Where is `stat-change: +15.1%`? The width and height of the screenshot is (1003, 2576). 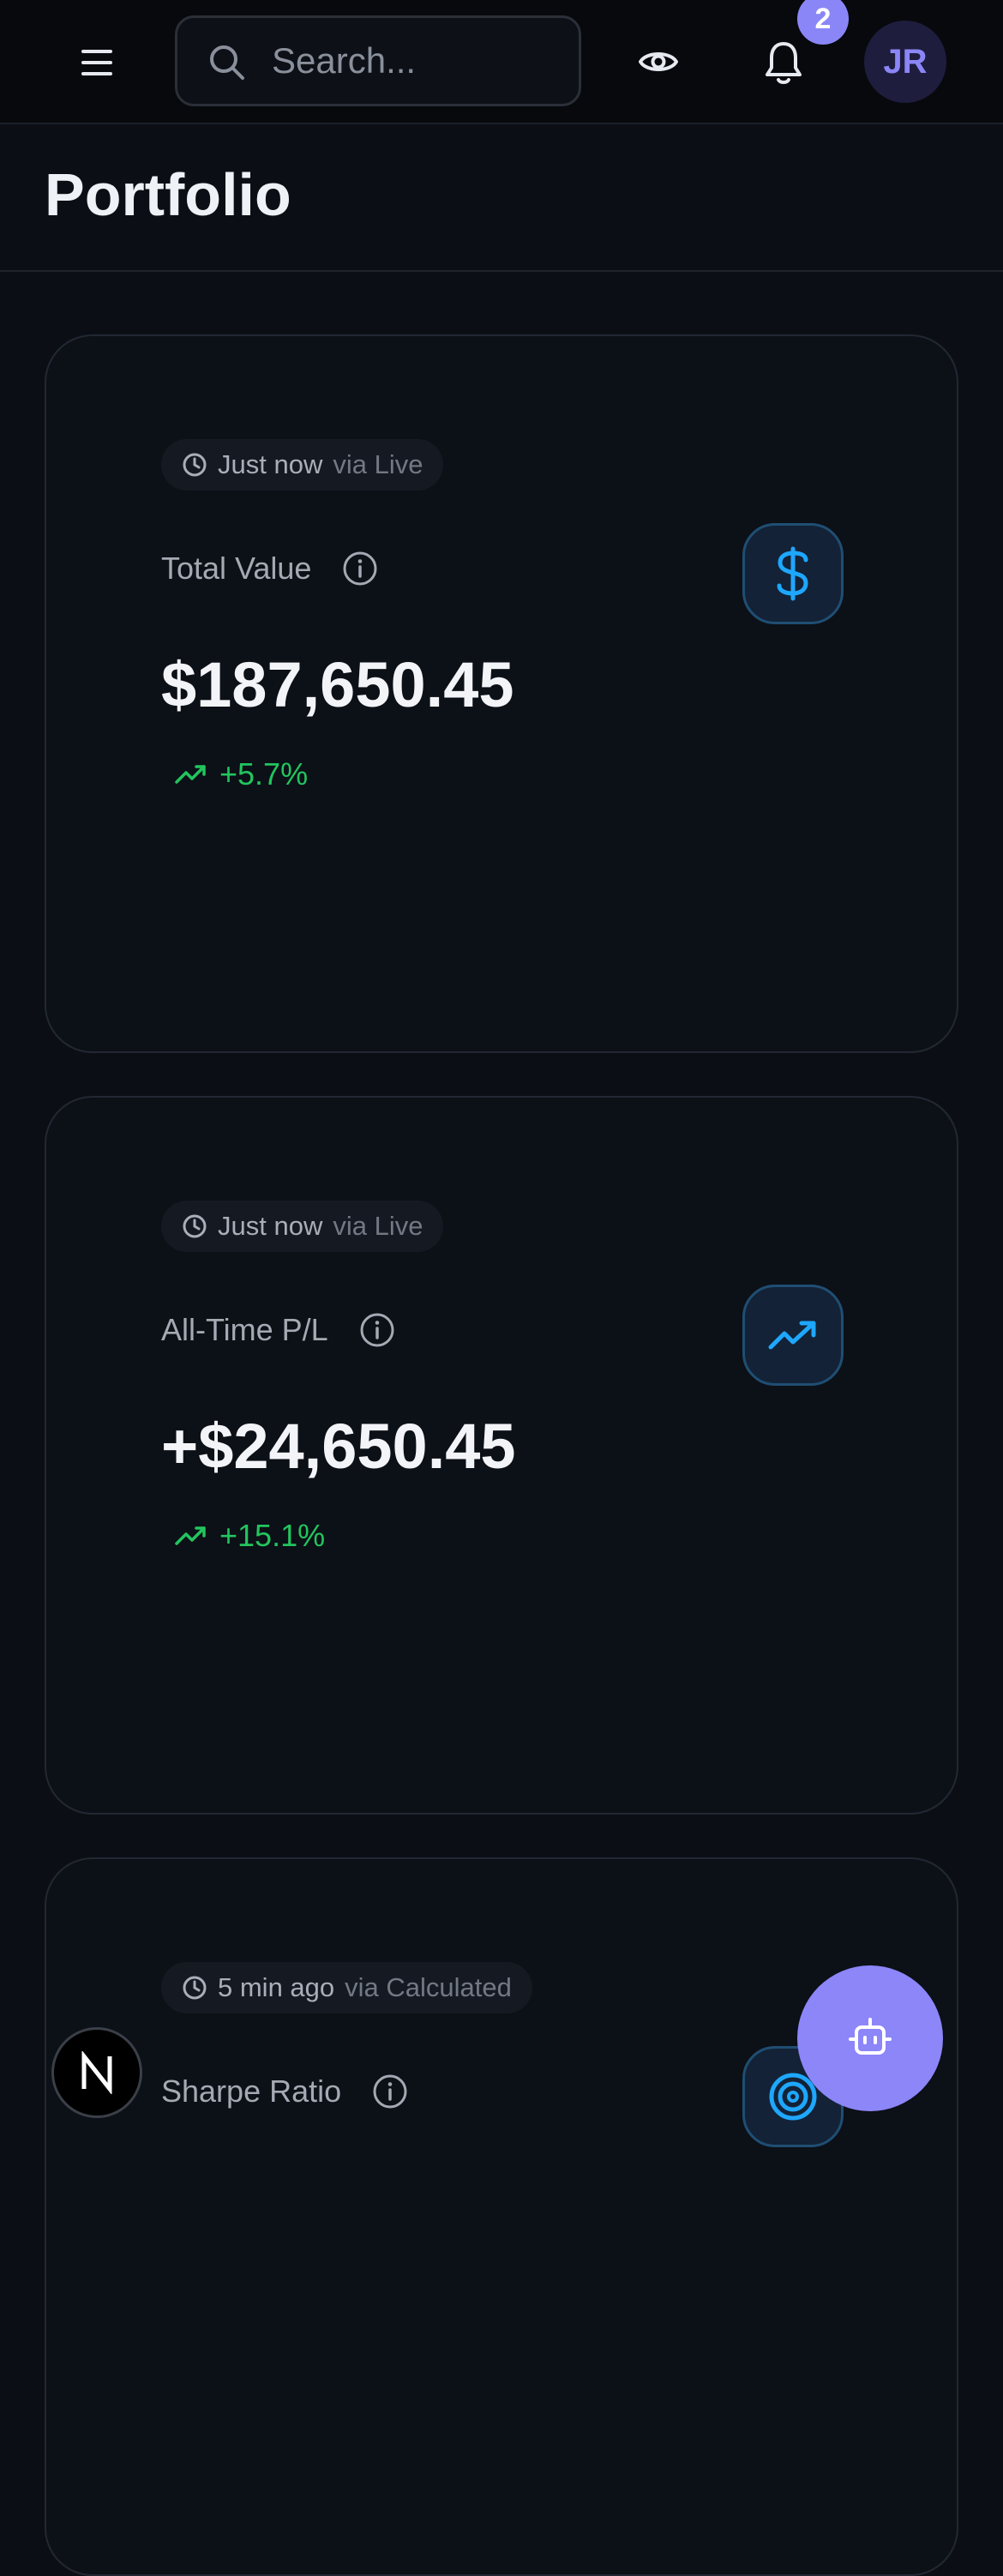 stat-change: +15.1% is located at coordinates (250, 1536).